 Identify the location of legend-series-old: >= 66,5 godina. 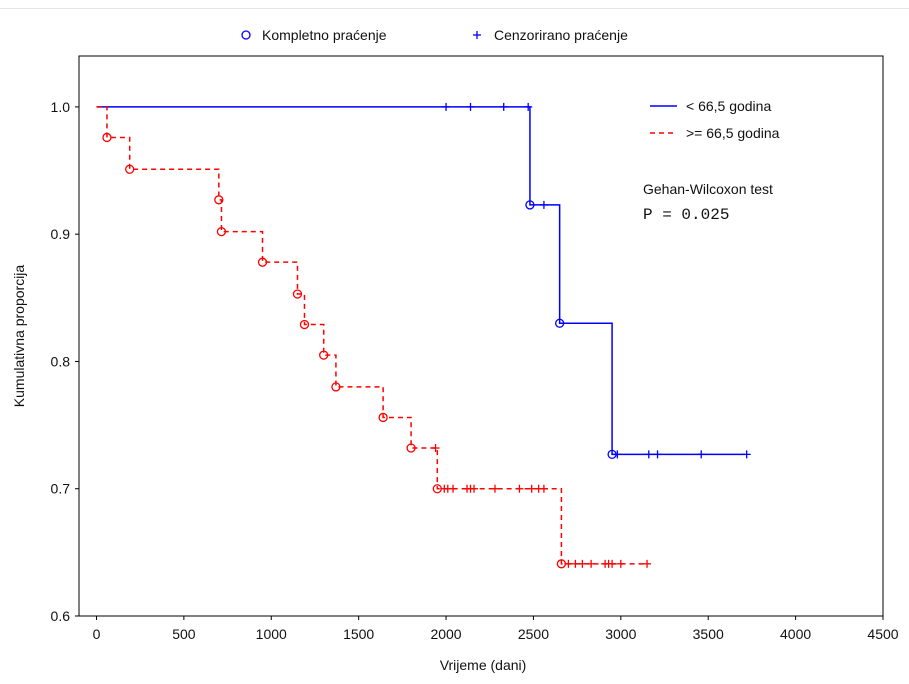
(733, 133).